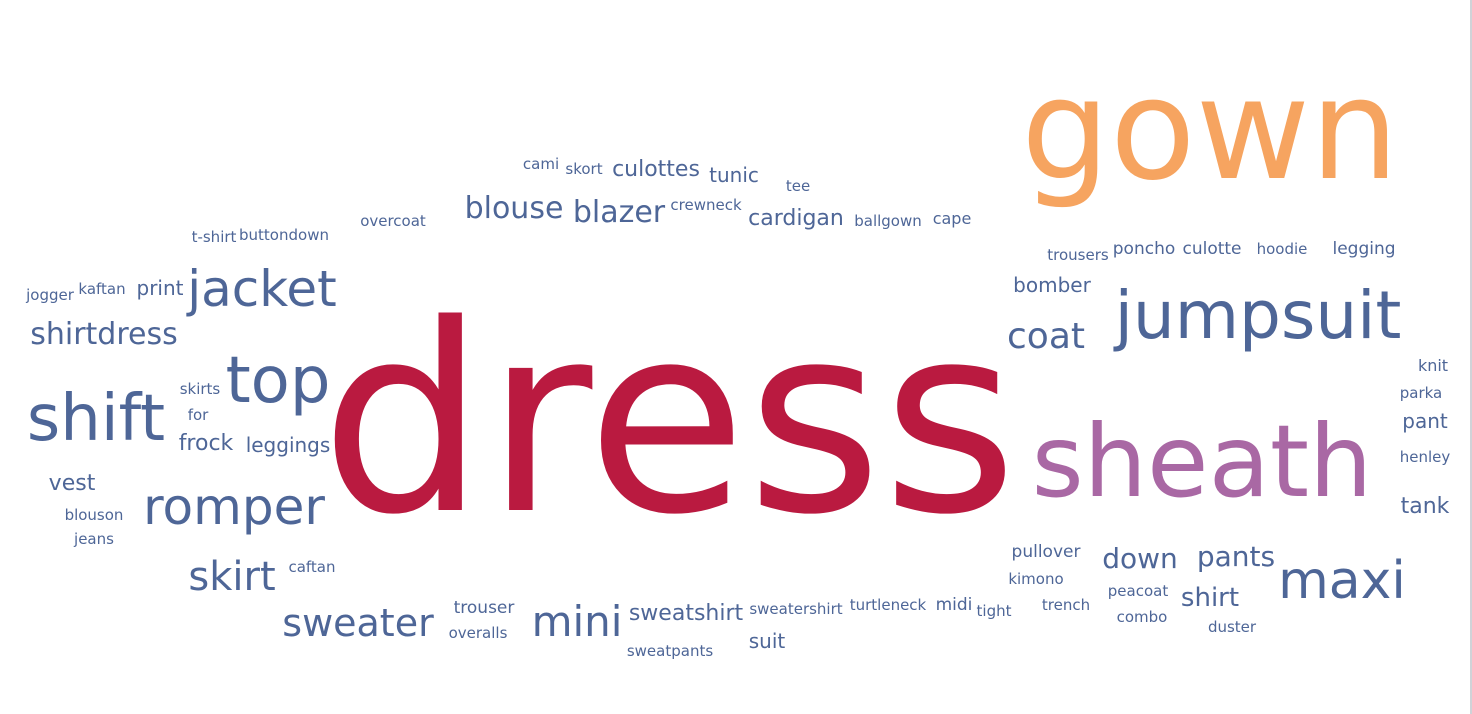  Describe the element at coordinates (1211, 249) in the screenshot. I see `word-culotte: culotte` at that location.